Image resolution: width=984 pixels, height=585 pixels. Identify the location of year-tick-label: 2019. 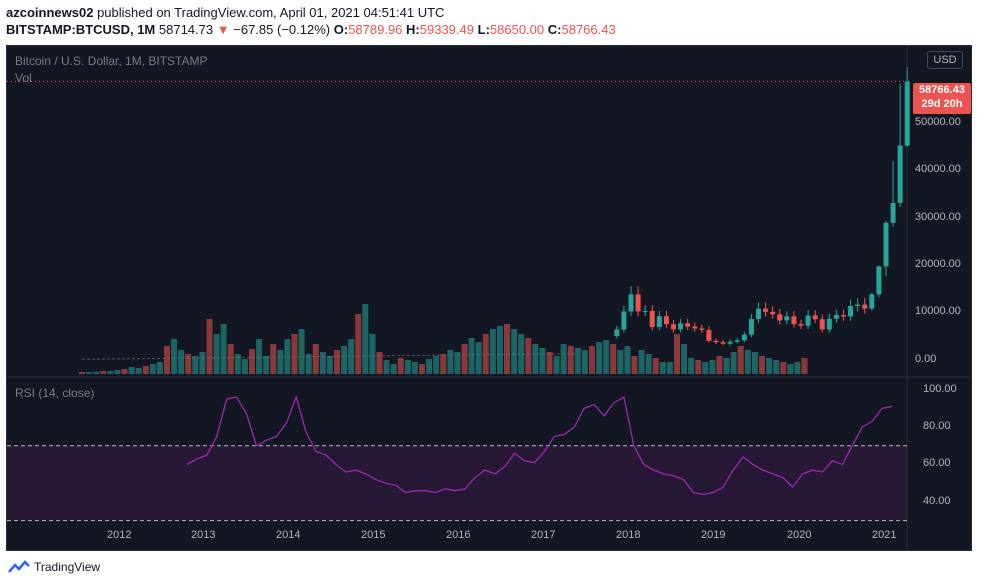
(713, 535).